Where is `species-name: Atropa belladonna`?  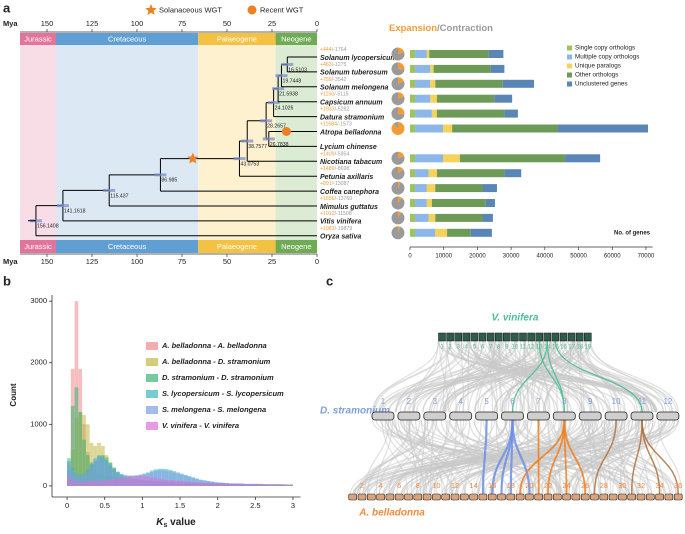
species-name: Atropa belladonna is located at coordinates (350, 132).